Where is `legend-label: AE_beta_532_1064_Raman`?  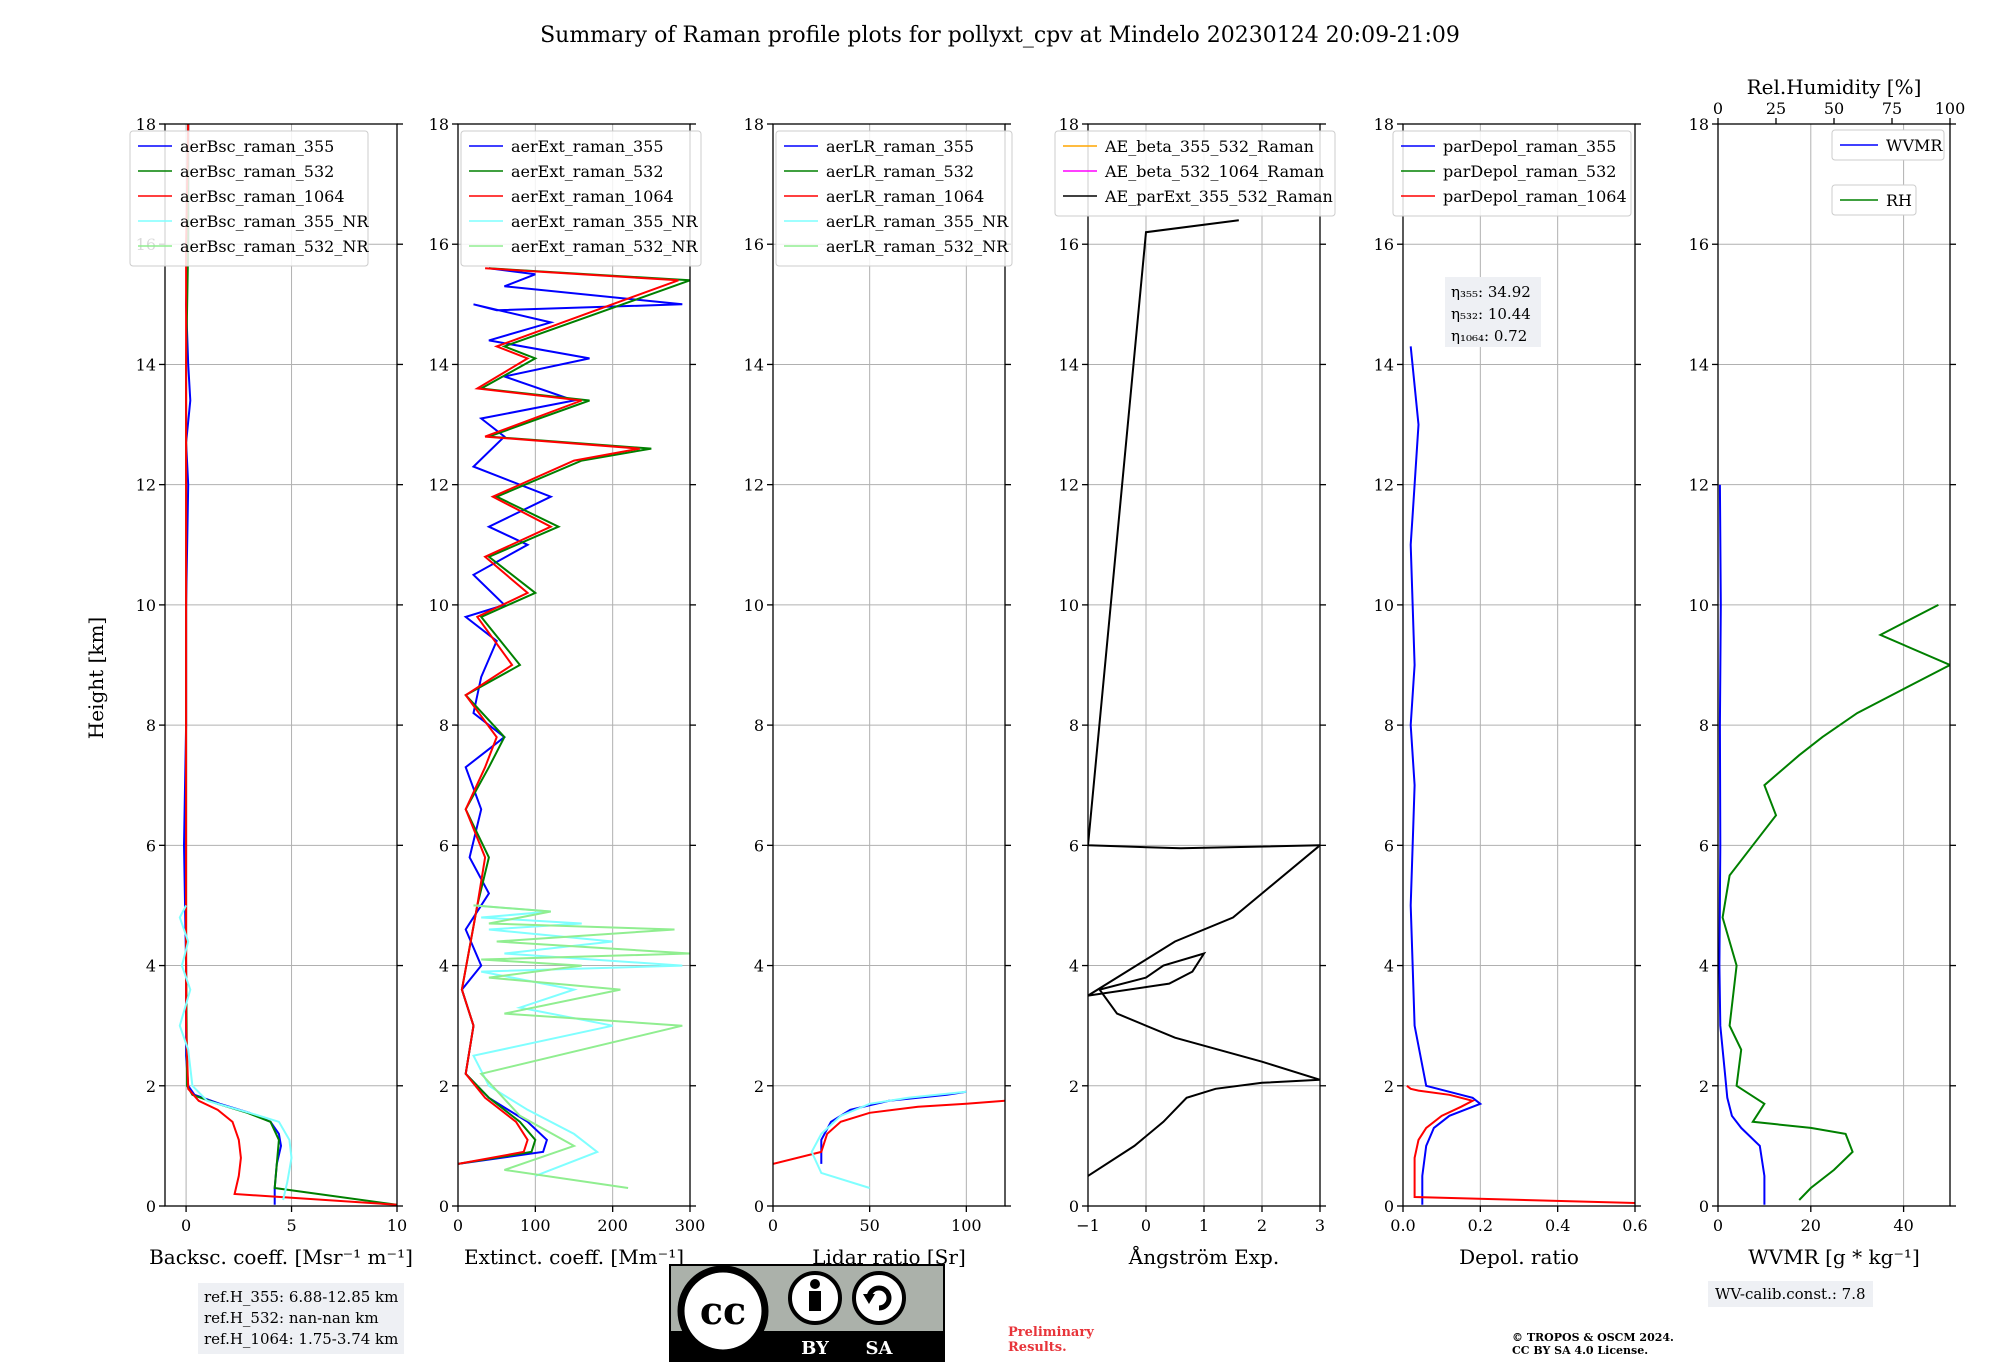
legend-label: AE_beta_532_1064_Raman is located at coordinates (1214, 171).